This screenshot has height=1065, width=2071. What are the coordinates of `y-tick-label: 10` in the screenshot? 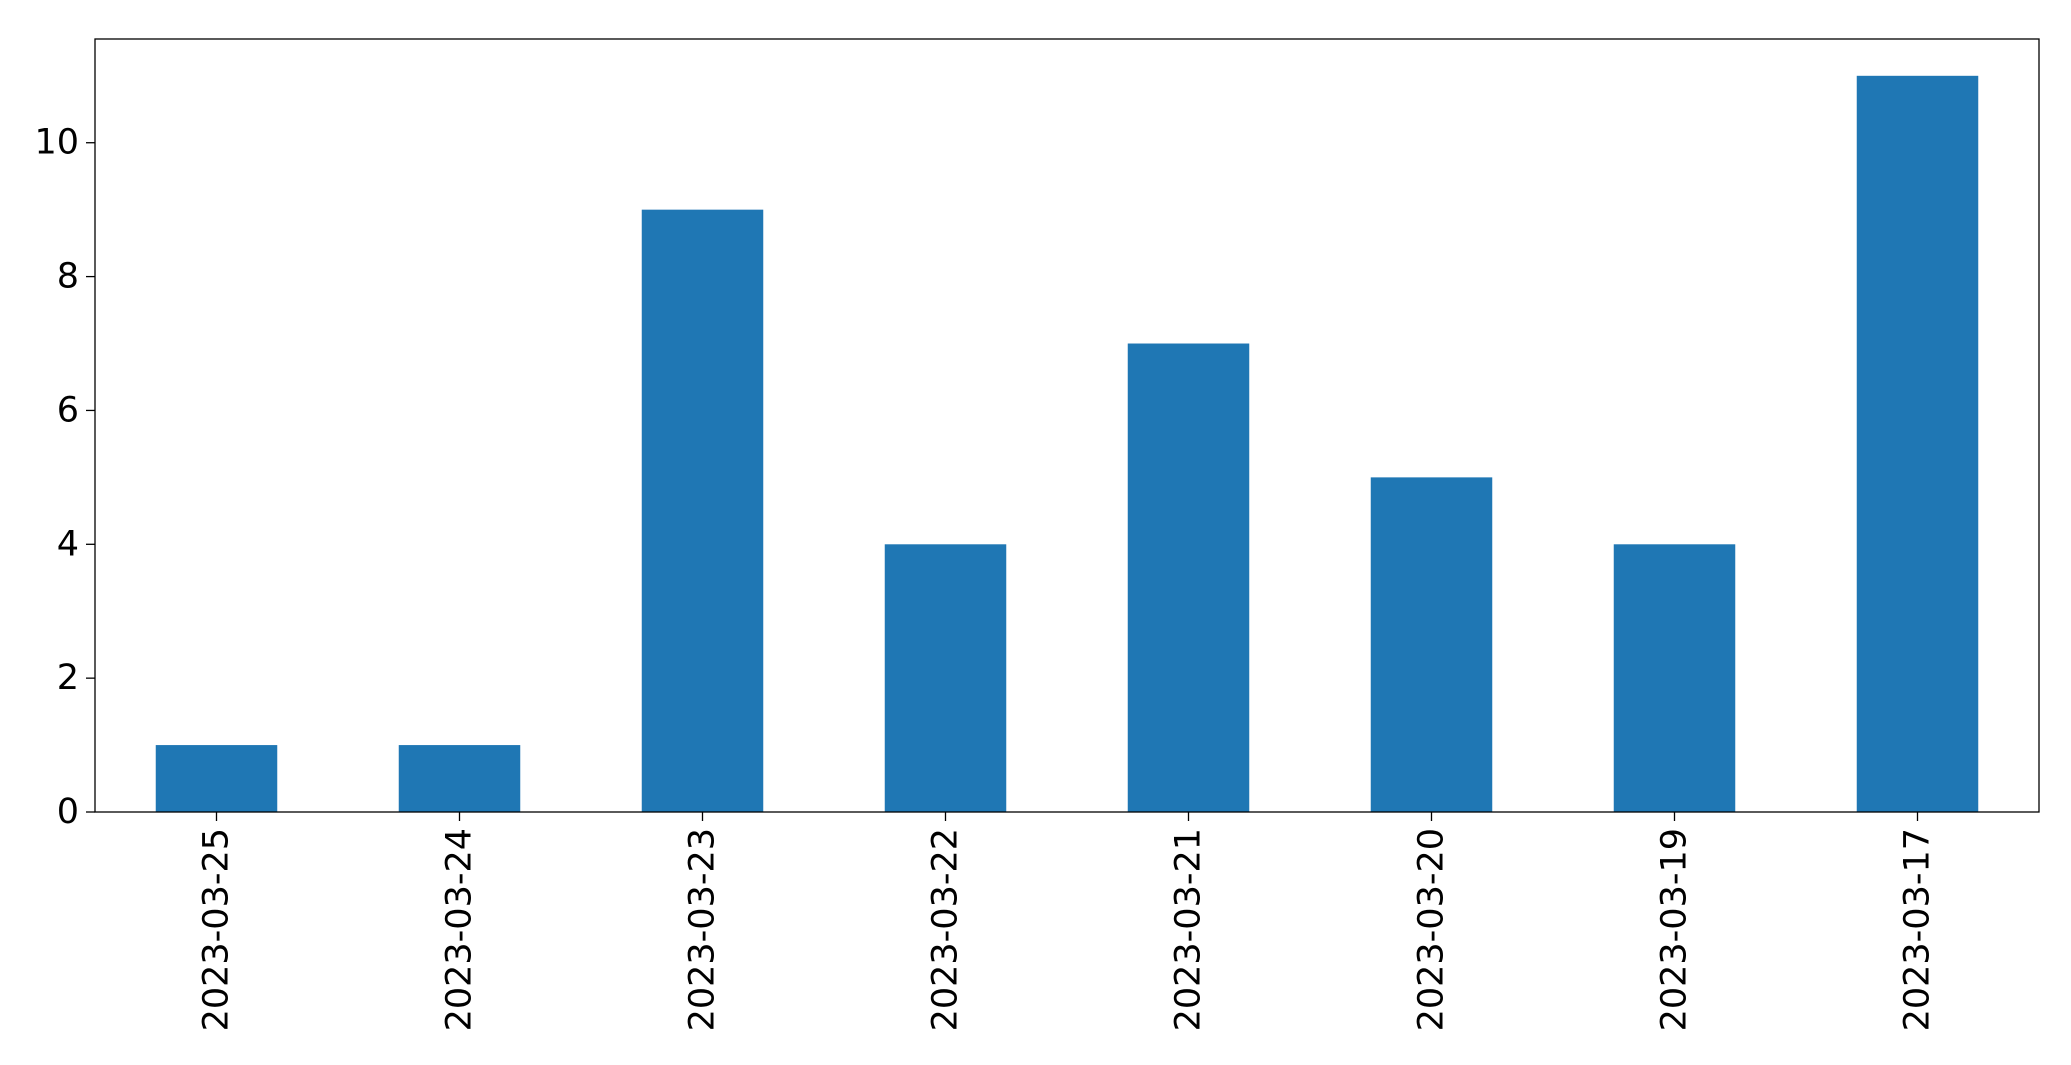 It's located at (56, 143).